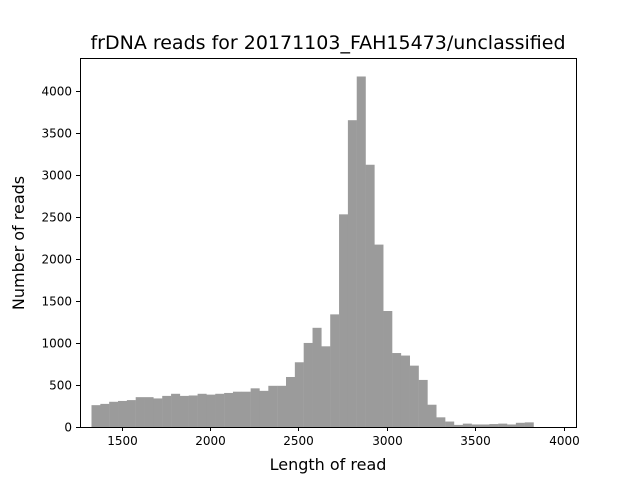  Describe the element at coordinates (56, 302) in the screenshot. I see `y-tick-label: 1500` at that location.